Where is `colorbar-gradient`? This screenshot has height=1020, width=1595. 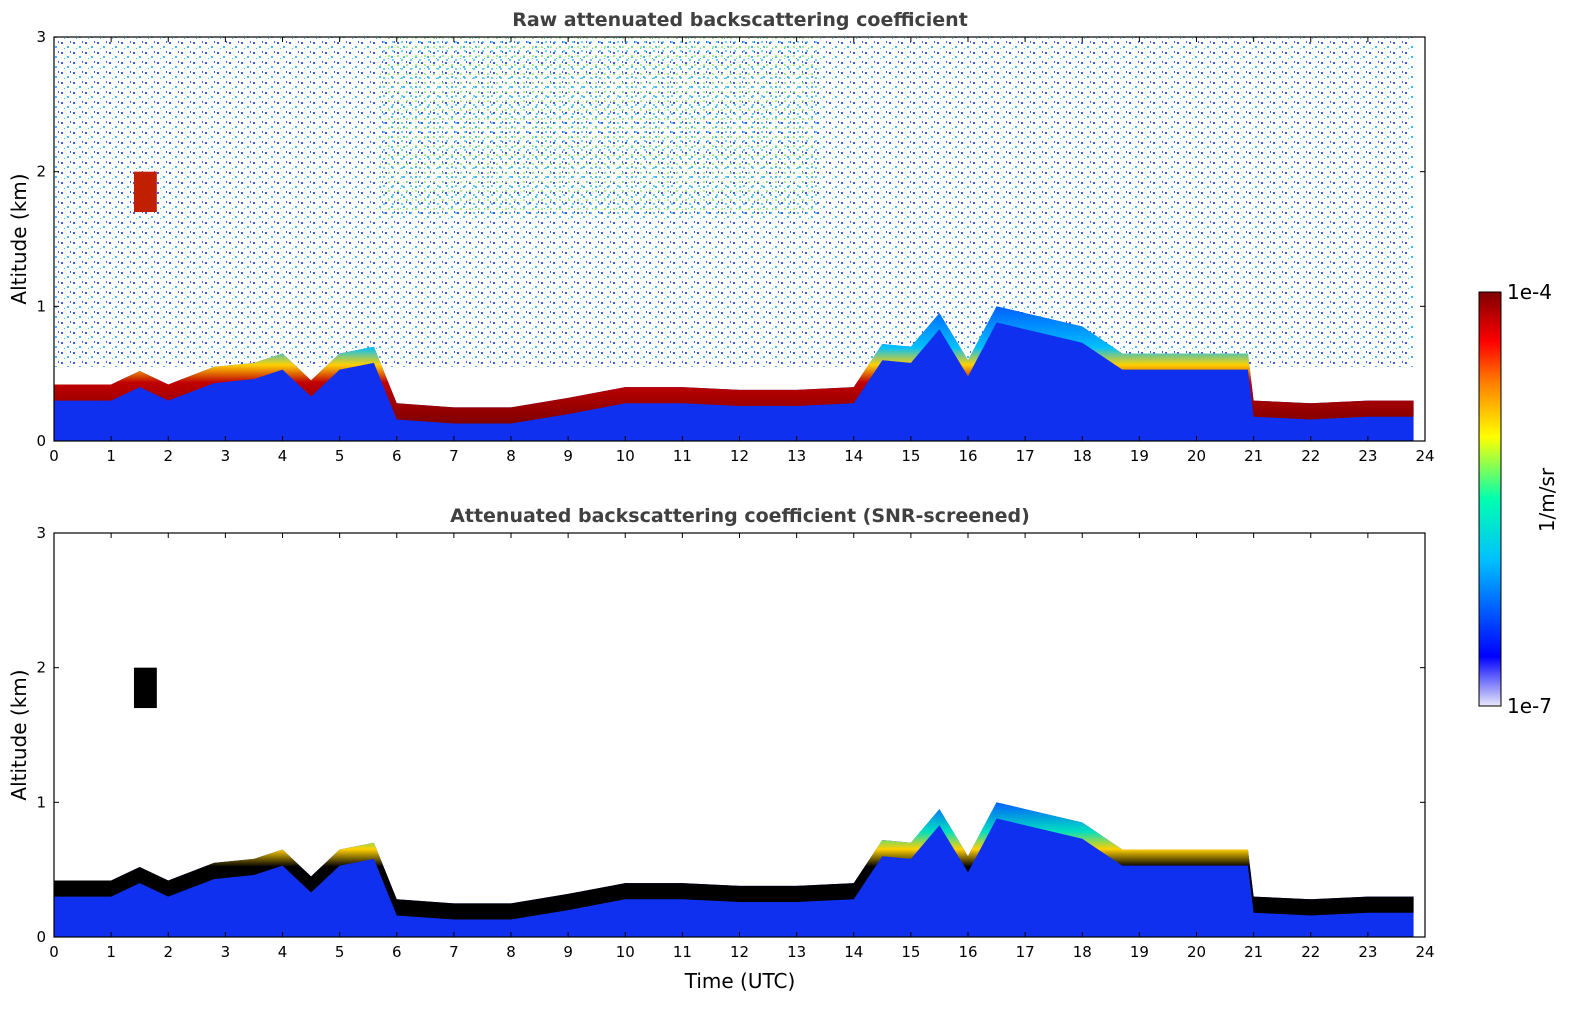 colorbar-gradient is located at coordinates (1490, 499).